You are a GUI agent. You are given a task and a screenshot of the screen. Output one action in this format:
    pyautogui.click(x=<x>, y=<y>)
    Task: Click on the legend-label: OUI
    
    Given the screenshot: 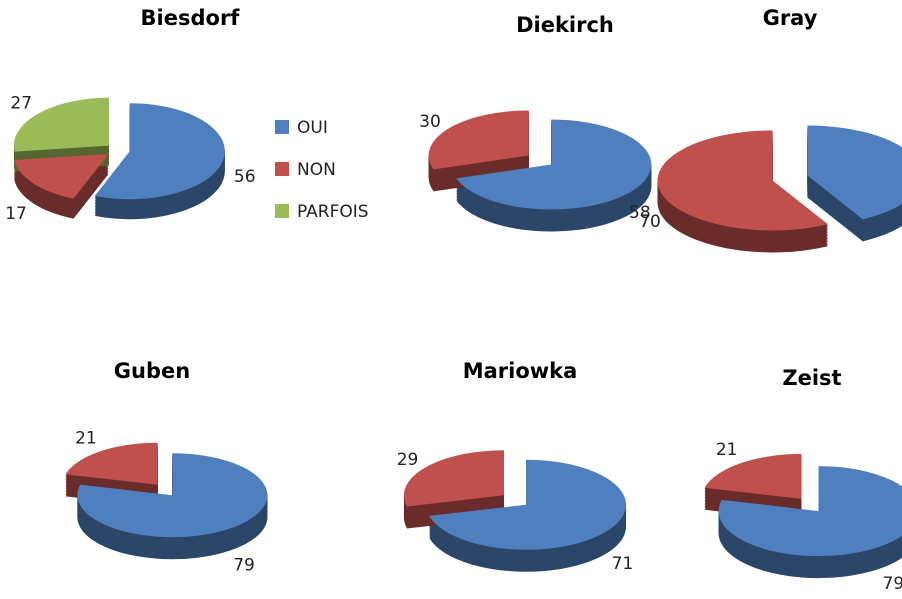 What is the action you would take?
    pyautogui.click(x=312, y=128)
    